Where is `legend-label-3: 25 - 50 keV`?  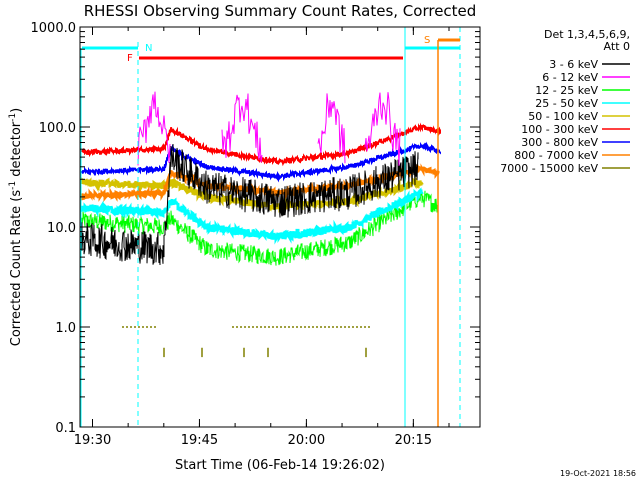
legend-label-3: 25 - 50 keV is located at coordinates (566, 103).